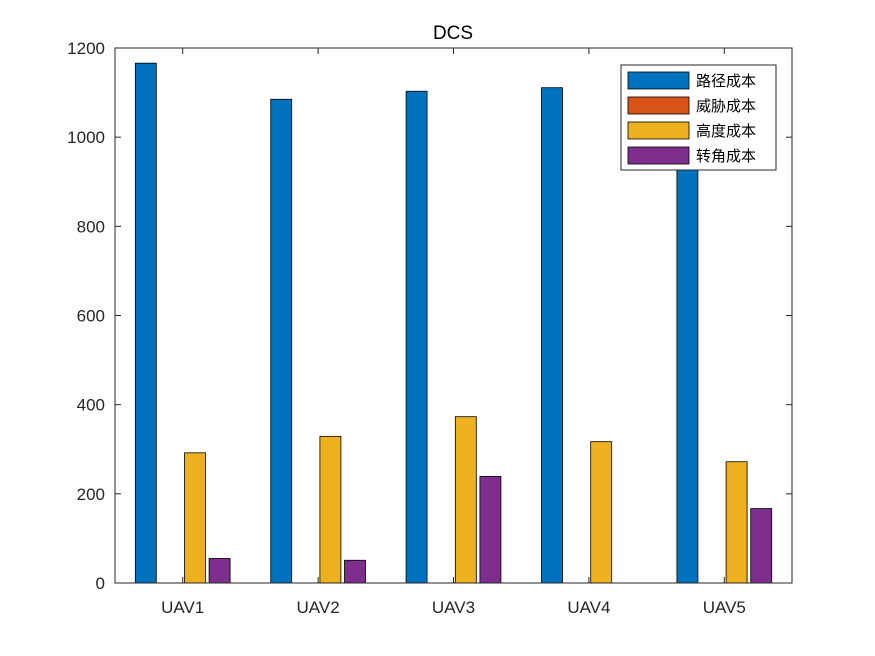  What do you see at coordinates (726, 156) in the screenshot?
I see `legend-label: 转角成本` at bounding box center [726, 156].